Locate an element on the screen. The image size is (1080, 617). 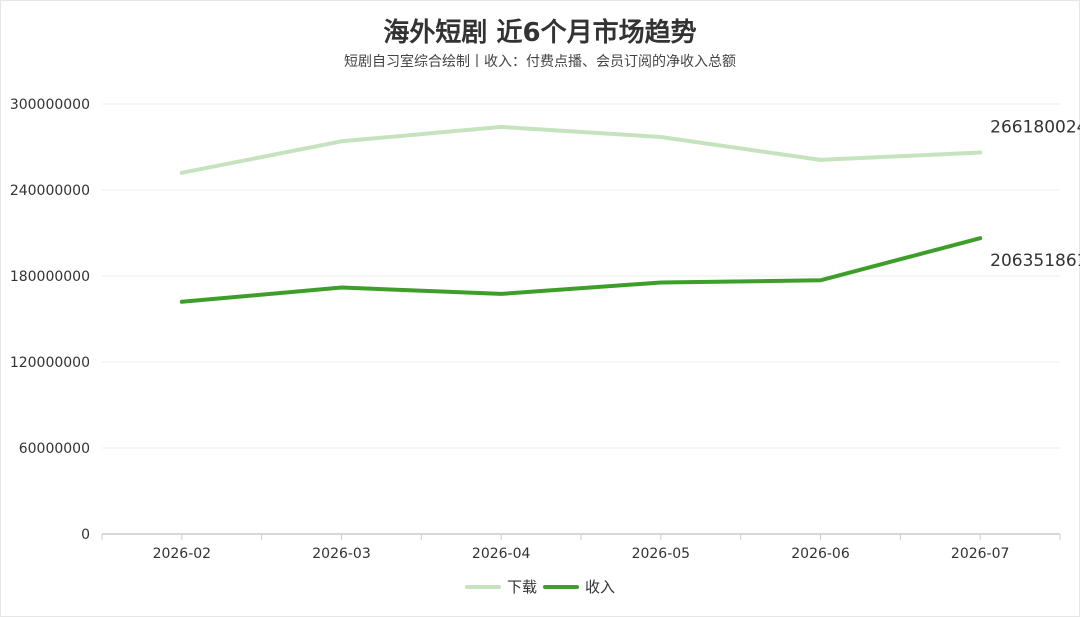
series-end-label-0: 266180024 is located at coordinates (1035, 127).